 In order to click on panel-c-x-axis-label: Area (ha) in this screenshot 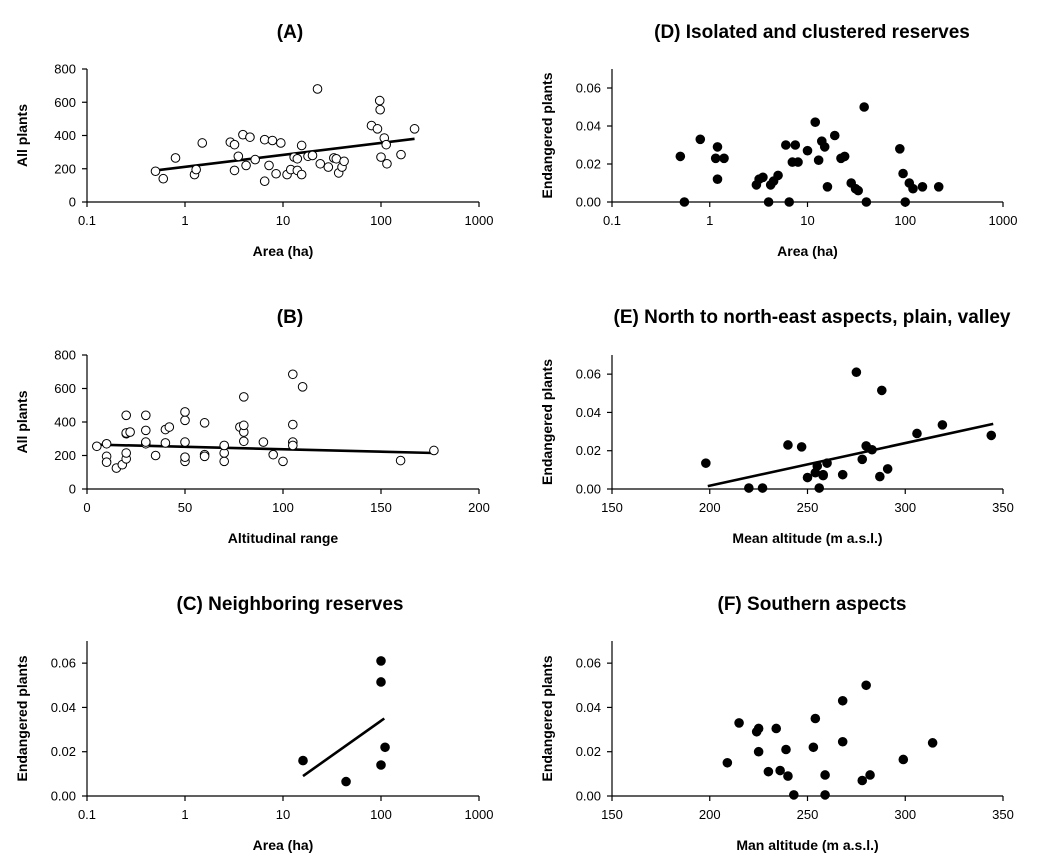, I will do `click(283, 845)`.